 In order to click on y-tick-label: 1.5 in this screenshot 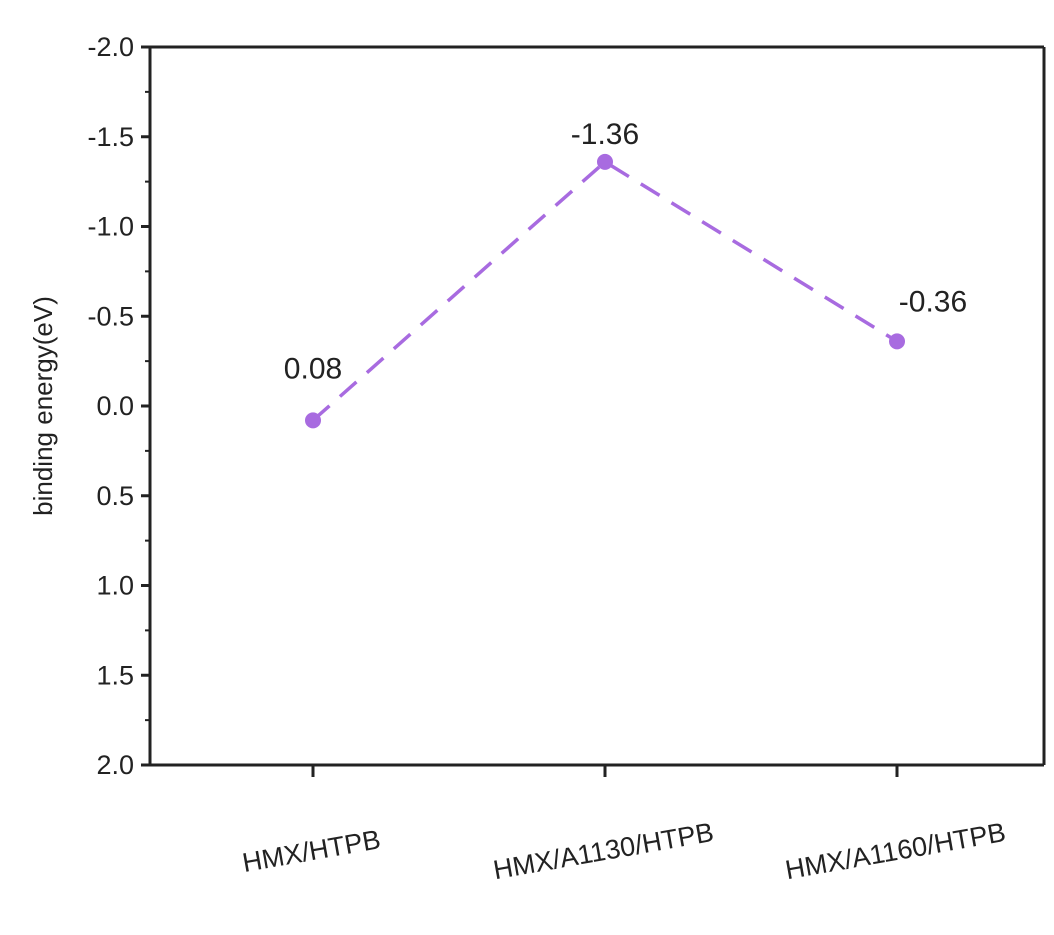, I will do `click(115, 675)`.